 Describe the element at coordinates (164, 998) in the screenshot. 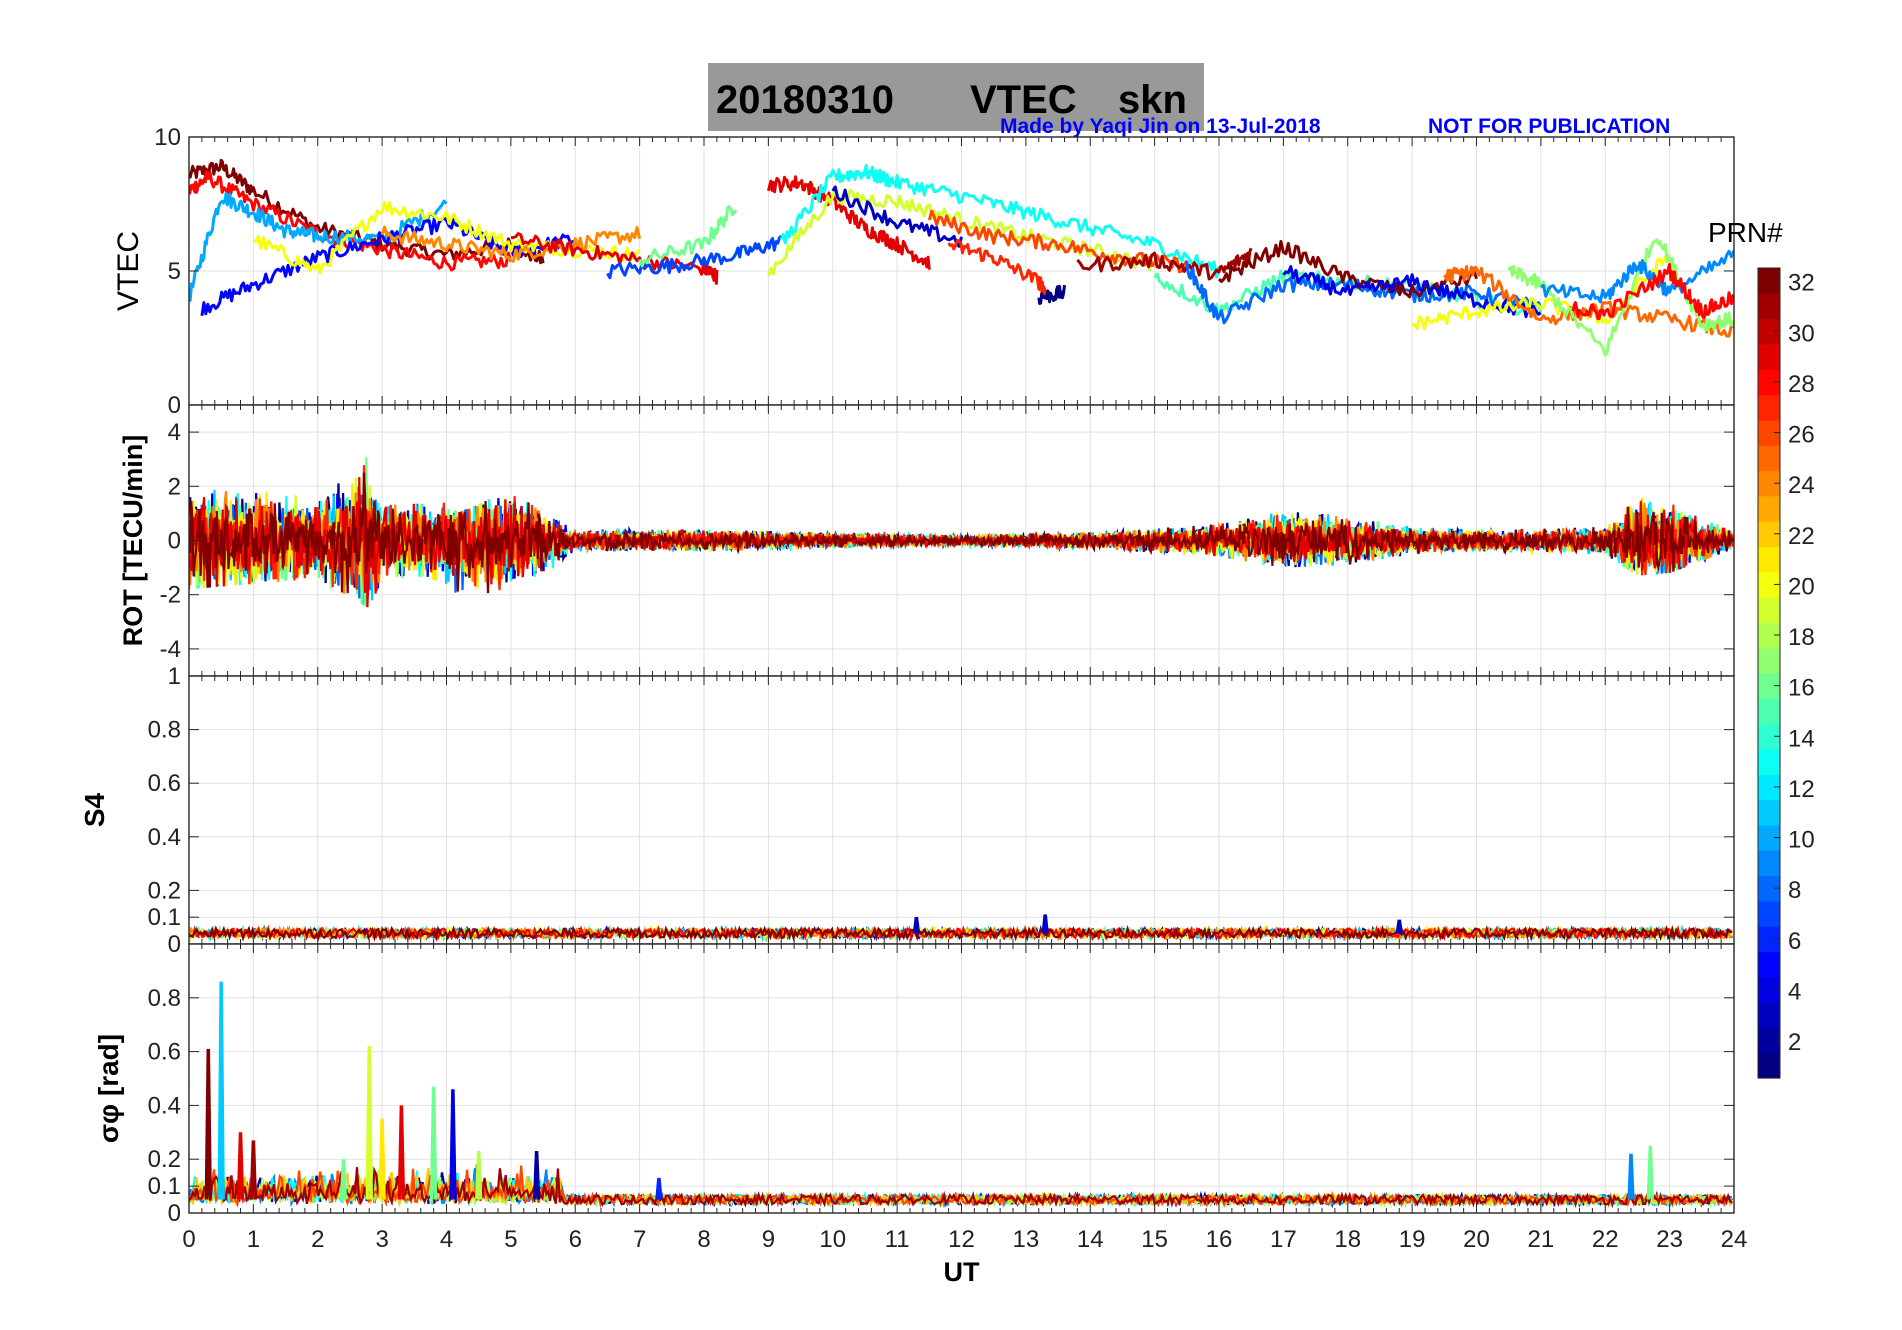

I see `ytick-label-sigma_phi: 0.8` at that location.